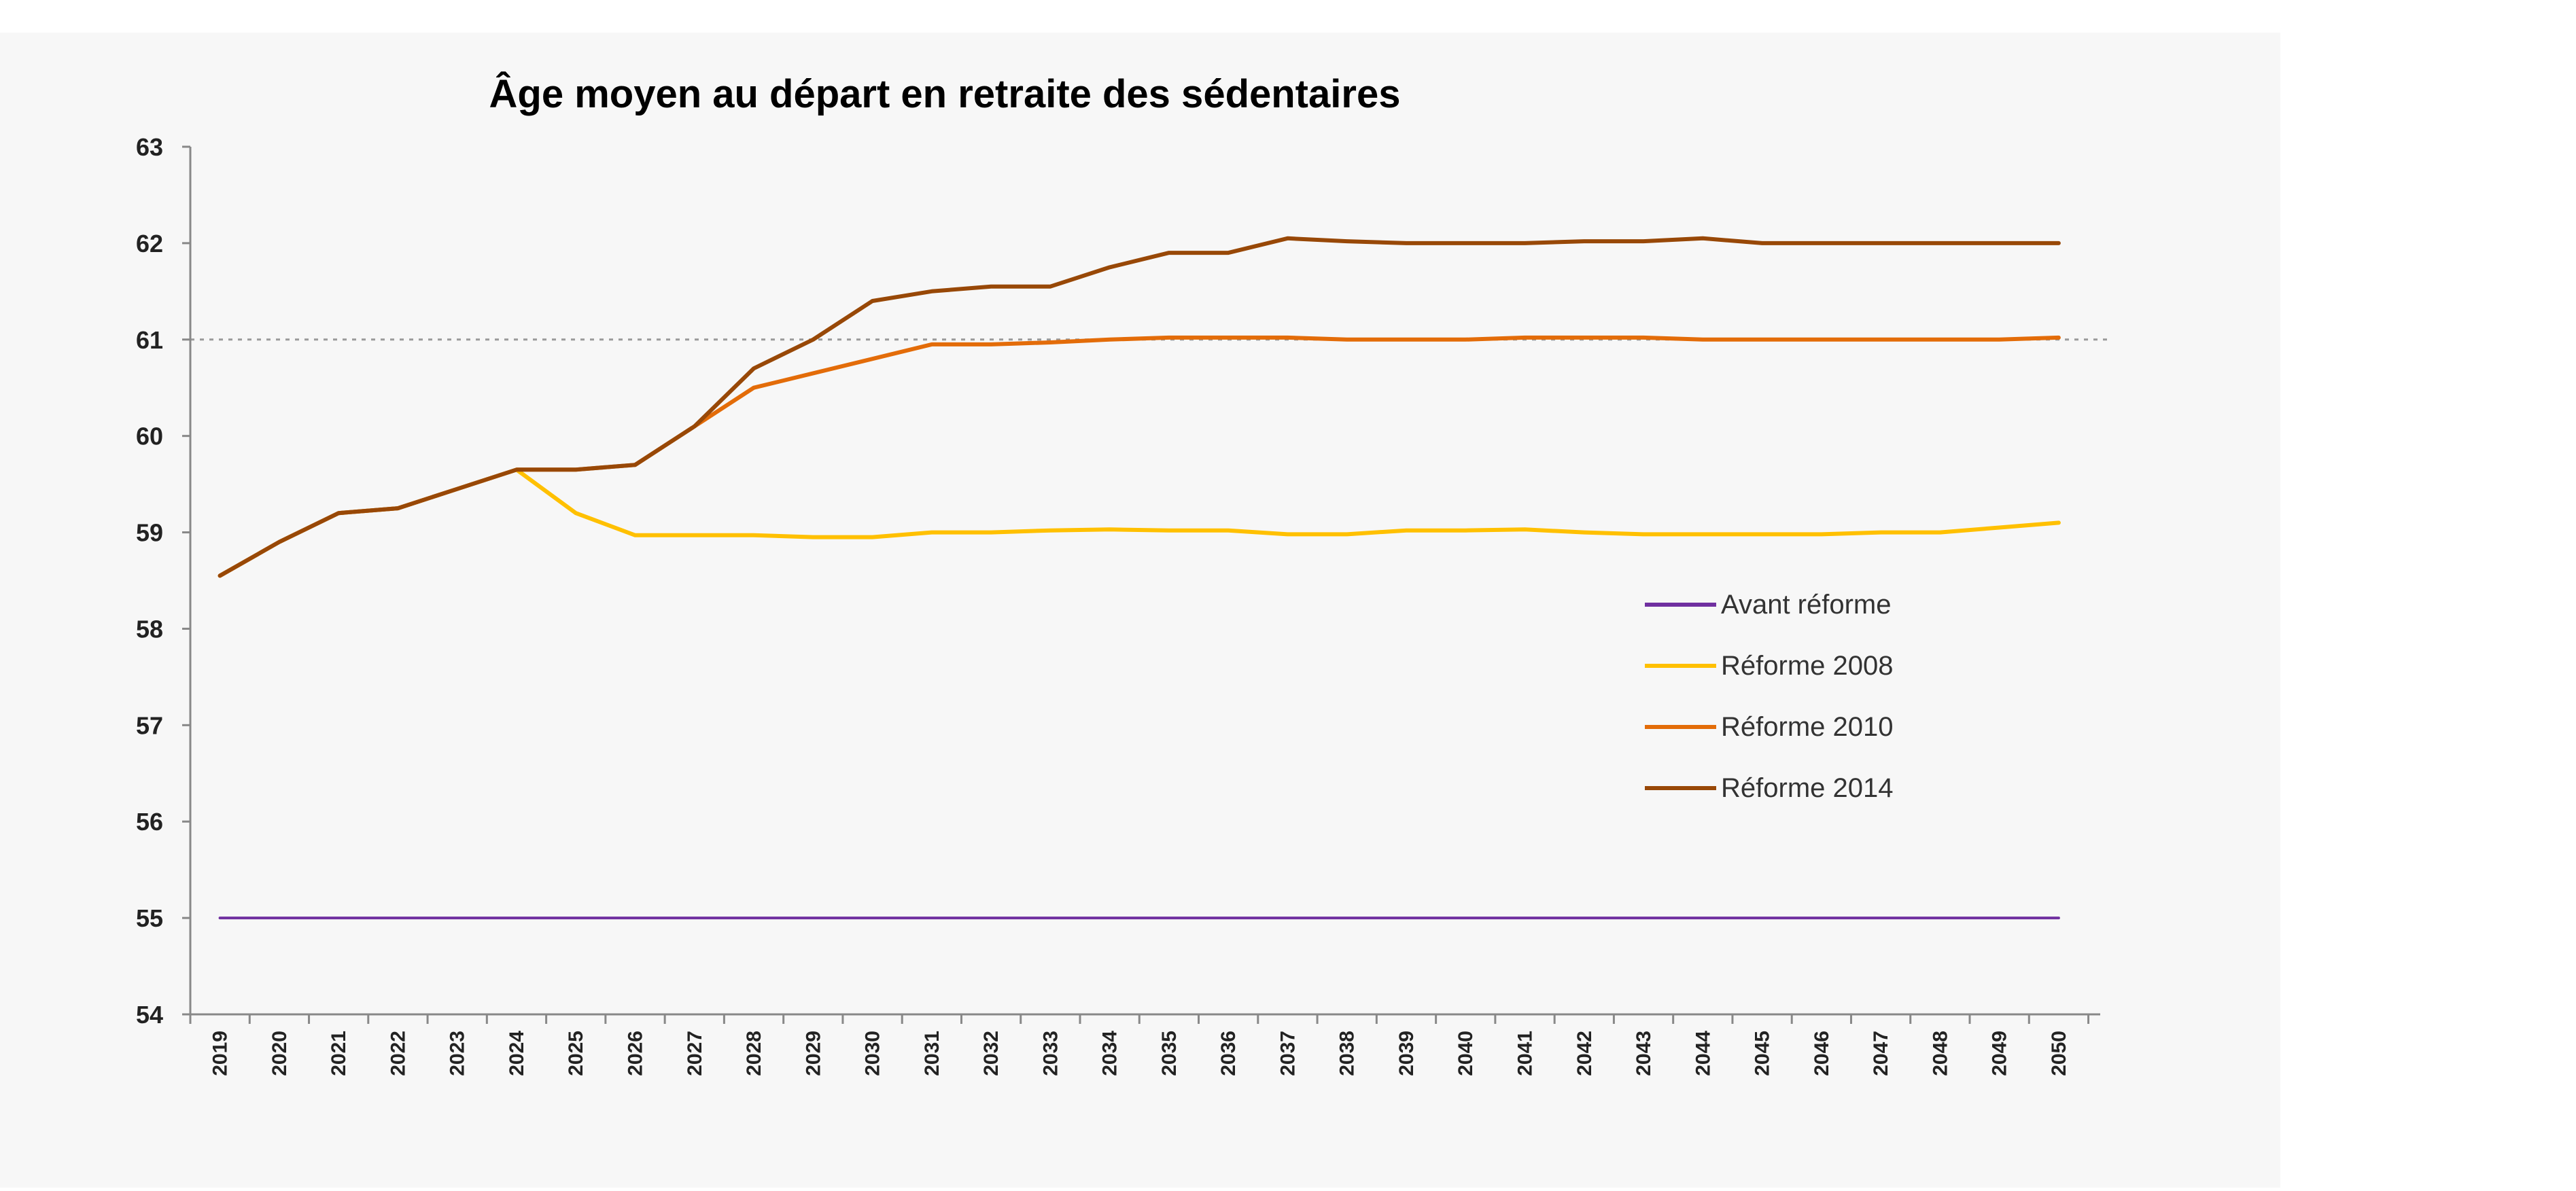  What do you see at coordinates (1169, 1053) in the screenshot?
I see `x-tick-label: 2035` at bounding box center [1169, 1053].